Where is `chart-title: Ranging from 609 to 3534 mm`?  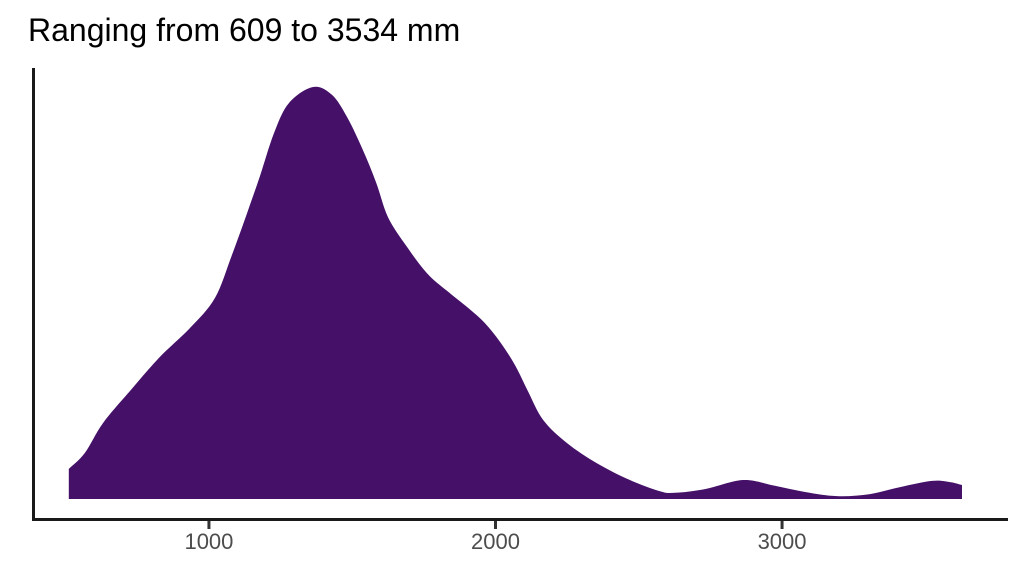 chart-title: Ranging from 609 to 3534 mm is located at coordinates (244, 30).